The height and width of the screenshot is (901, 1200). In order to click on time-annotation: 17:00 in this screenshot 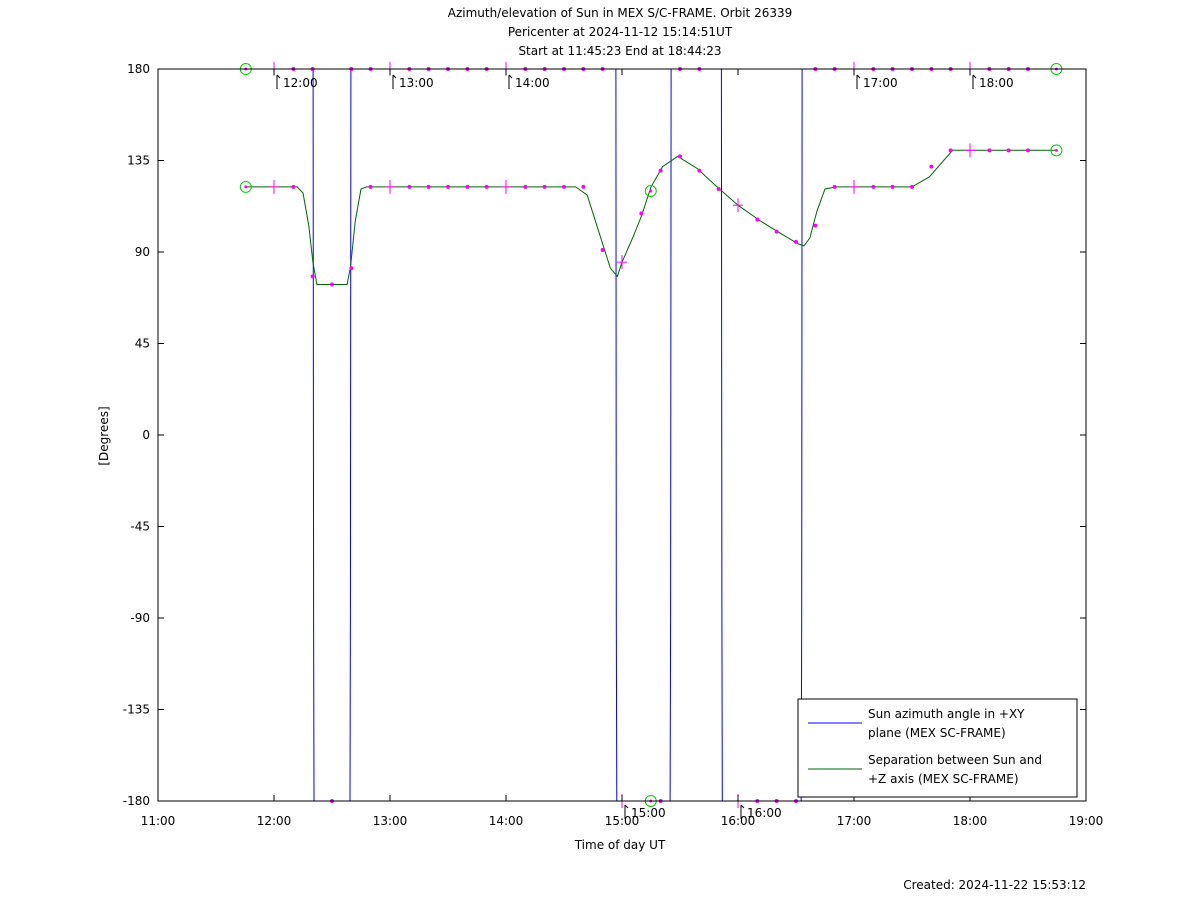, I will do `click(877, 82)`.